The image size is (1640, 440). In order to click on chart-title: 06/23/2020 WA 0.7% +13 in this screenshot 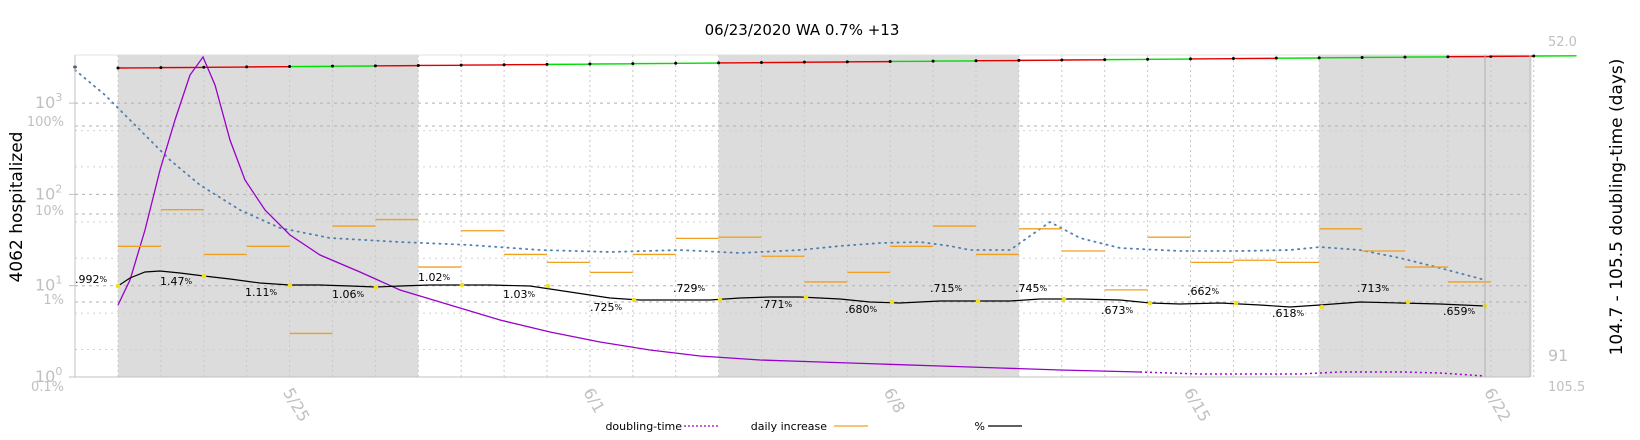, I will do `click(802, 30)`.